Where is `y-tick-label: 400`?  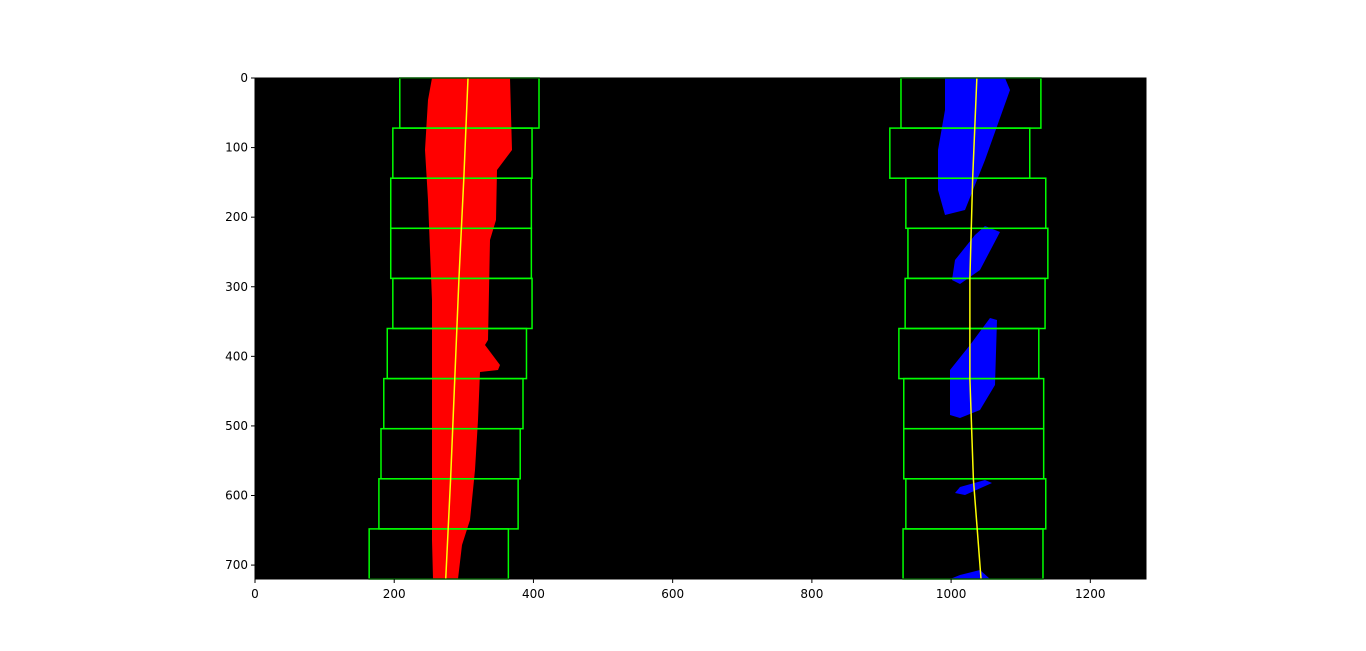 y-tick-label: 400 is located at coordinates (236, 356).